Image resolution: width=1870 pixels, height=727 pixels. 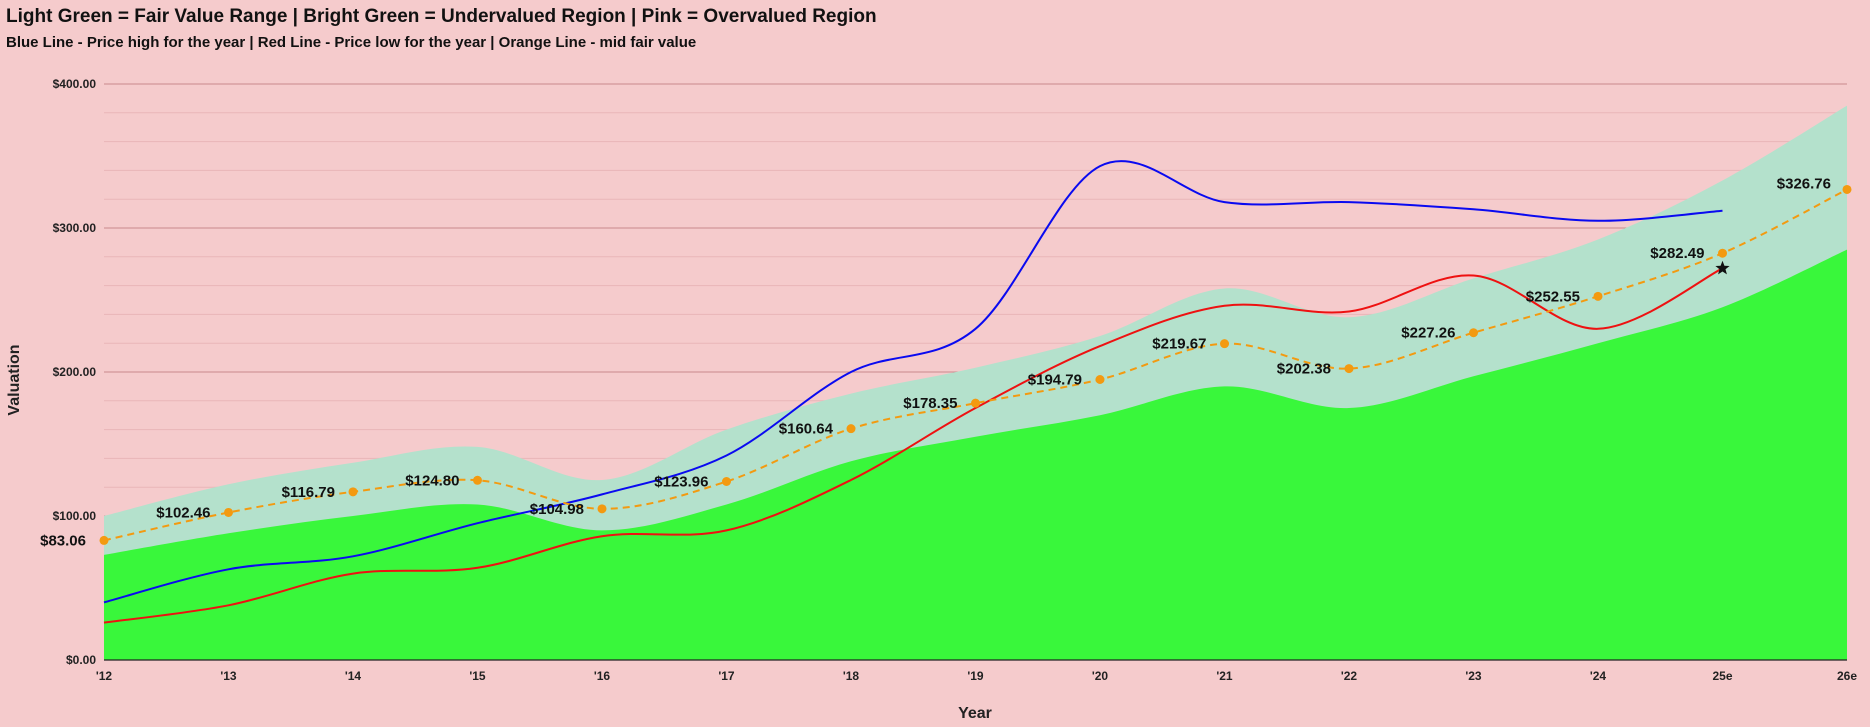 What do you see at coordinates (681, 481) in the screenshot?
I see `mid-fair-value-label: $123.96` at bounding box center [681, 481].